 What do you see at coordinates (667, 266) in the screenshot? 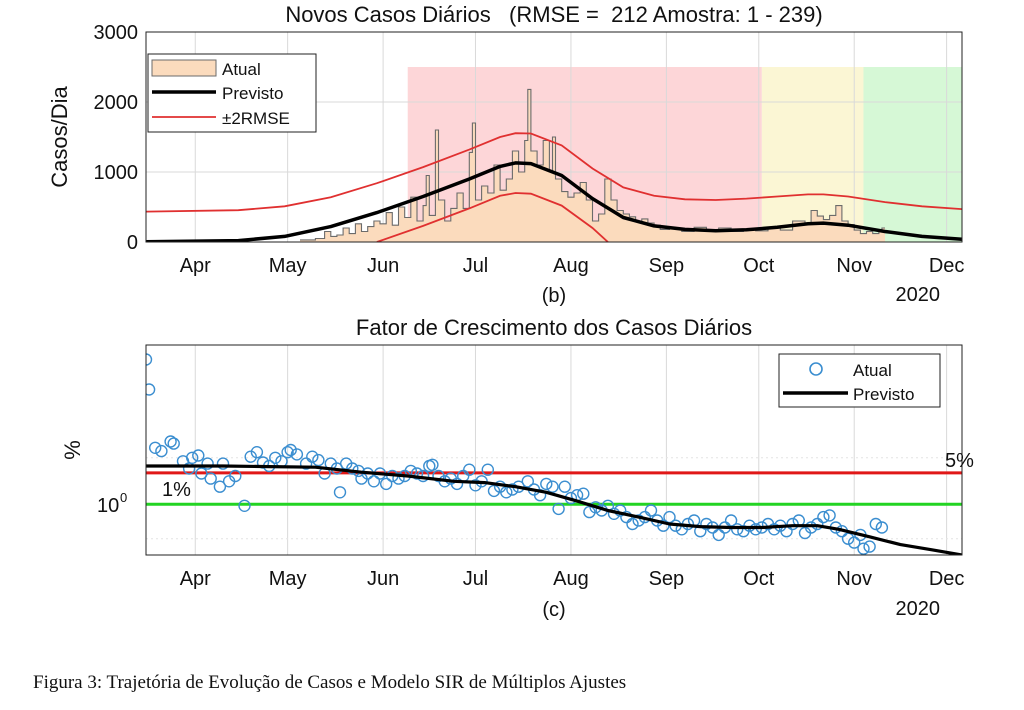
I see `chart-b-x-tick-label-5: Sep` at bounding box center [667, 266].